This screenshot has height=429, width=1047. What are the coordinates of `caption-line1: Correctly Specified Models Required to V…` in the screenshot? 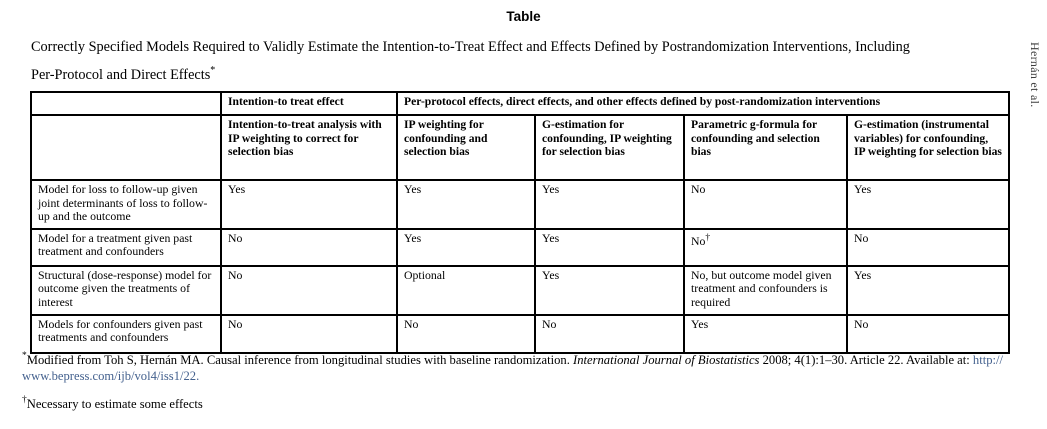 It's located at (470, 47).